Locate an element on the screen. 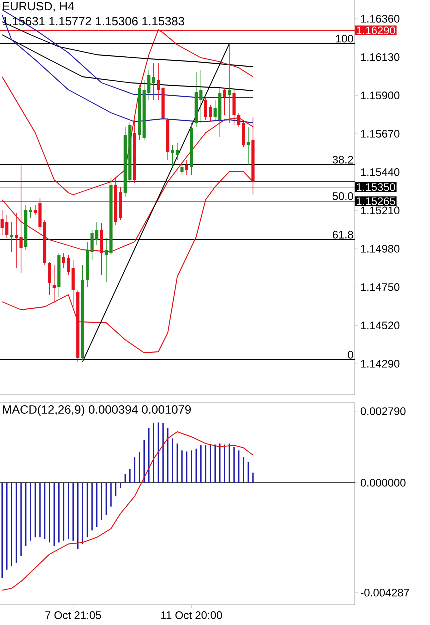 The height and width of the screenshot is (625, 430). annotation: 50.0 is located at coordinates (343, 196).